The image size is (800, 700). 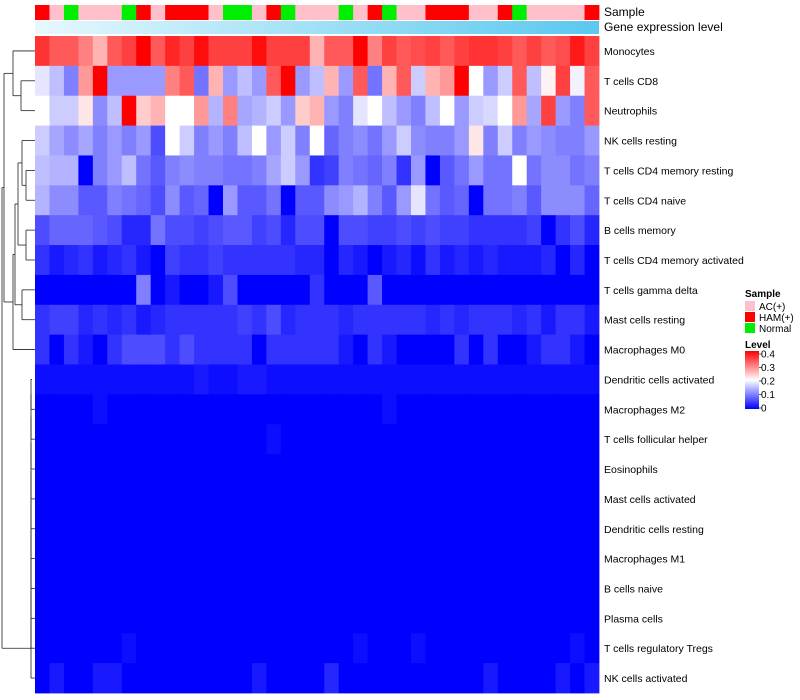 I want to click on legend-tick-label: 0.3, so click(x=768, y=368).